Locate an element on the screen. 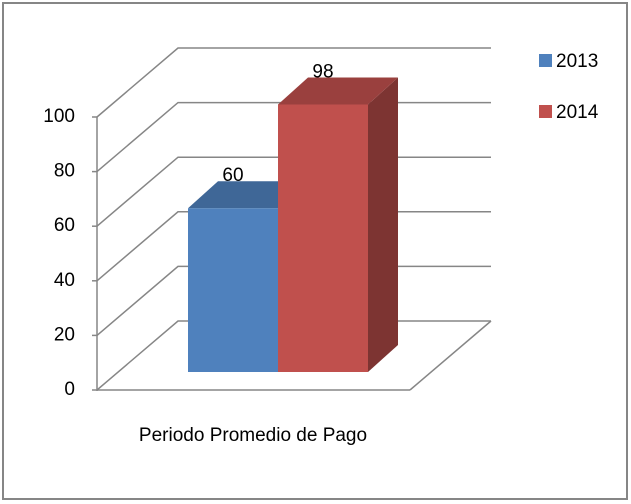  y-tick-label: 100 is located at coordinates (59, 116).